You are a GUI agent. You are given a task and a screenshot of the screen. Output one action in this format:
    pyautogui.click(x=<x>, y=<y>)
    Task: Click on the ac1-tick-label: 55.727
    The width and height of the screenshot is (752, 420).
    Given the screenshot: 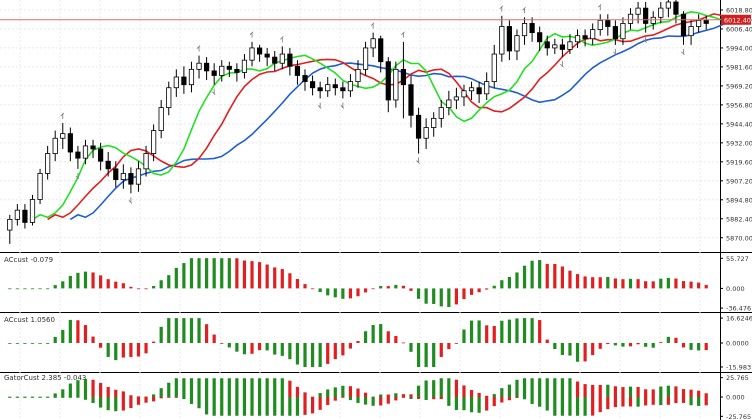 What is the action you would take?
    pyautogui.click(x=737, y=259)
    